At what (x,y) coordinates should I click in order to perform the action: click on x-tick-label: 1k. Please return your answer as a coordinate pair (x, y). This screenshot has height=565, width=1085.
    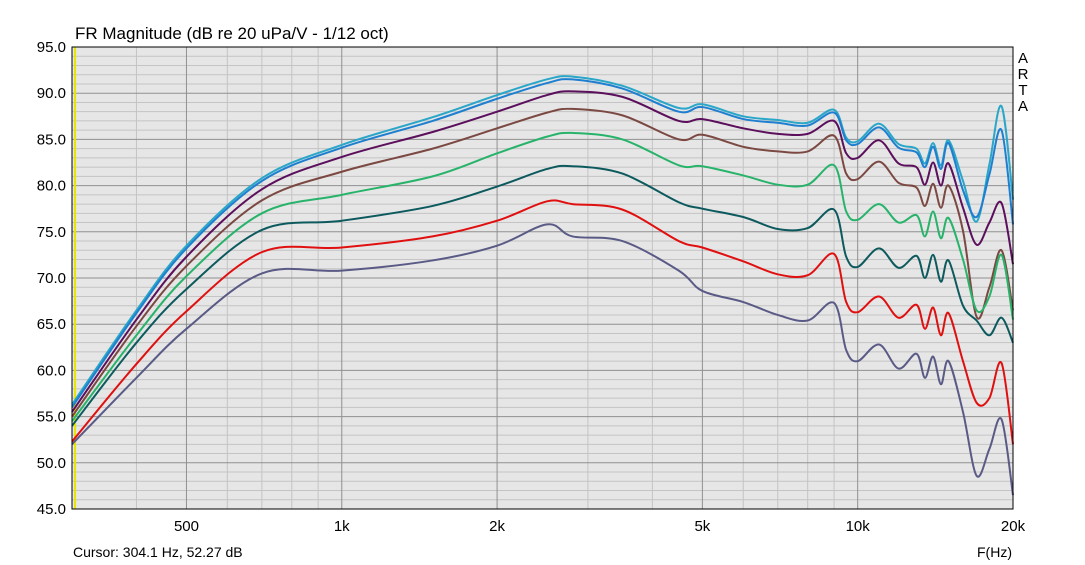
    Looking at the image, I should click on (342, 526).